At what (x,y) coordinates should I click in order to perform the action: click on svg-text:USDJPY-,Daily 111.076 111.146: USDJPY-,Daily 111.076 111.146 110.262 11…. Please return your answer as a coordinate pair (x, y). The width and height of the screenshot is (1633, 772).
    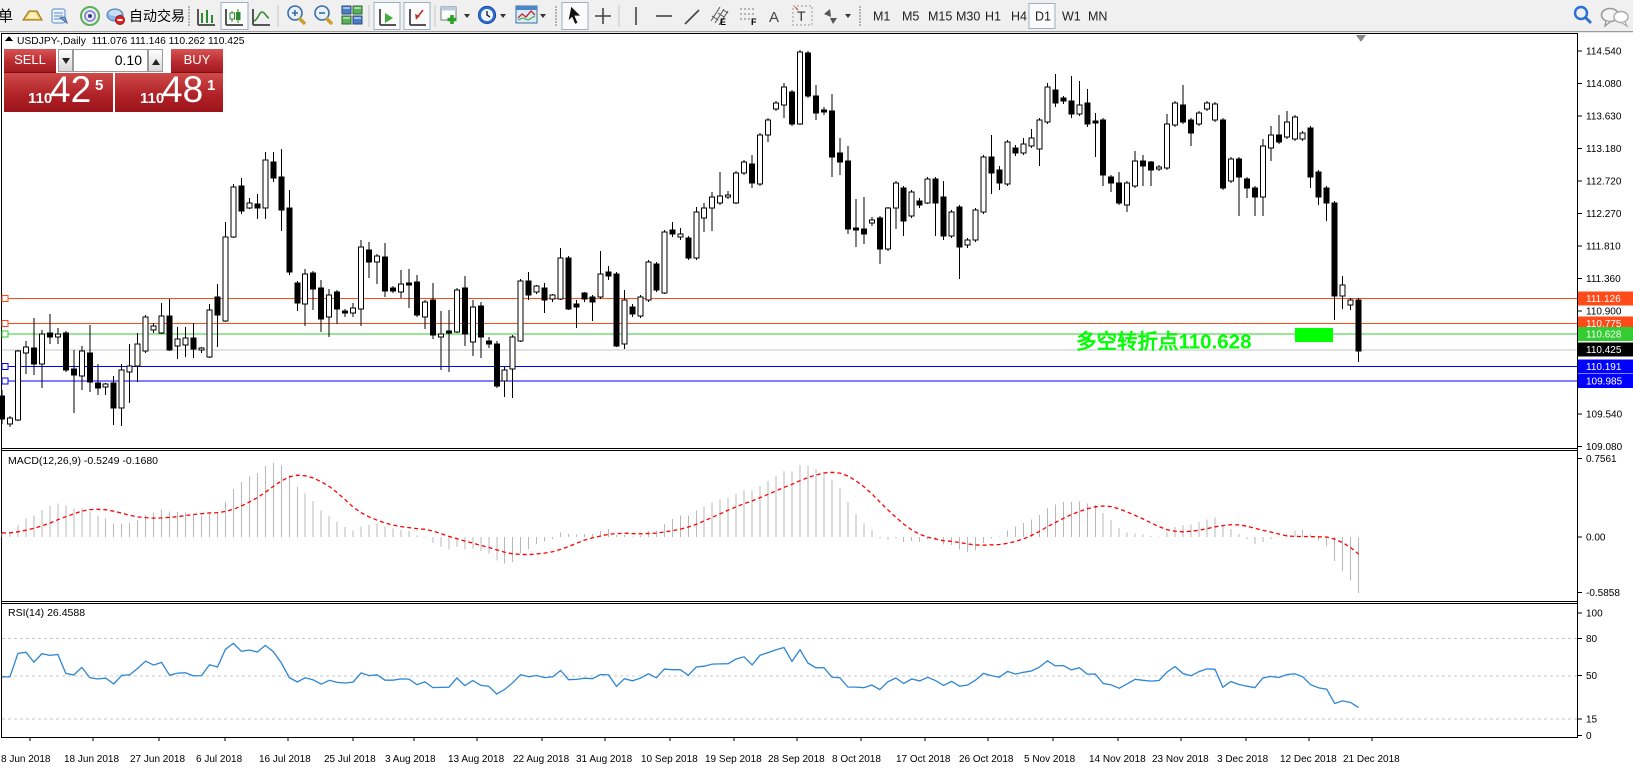
    Looking at the image, I should click on (131, 41).